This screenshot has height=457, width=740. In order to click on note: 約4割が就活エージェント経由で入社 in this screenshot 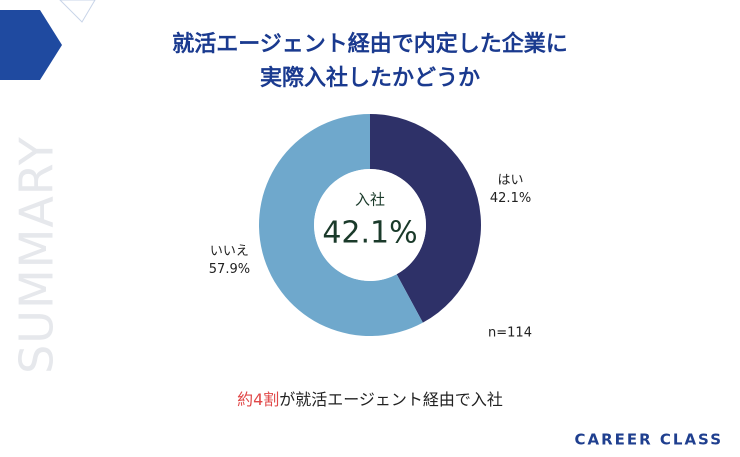, I will do `click(370, 399)`.